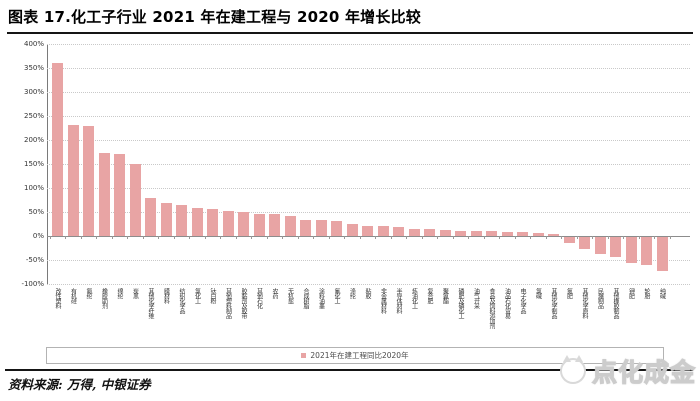  I want to click on watermark-text: 点化成金, so click(643, 372).